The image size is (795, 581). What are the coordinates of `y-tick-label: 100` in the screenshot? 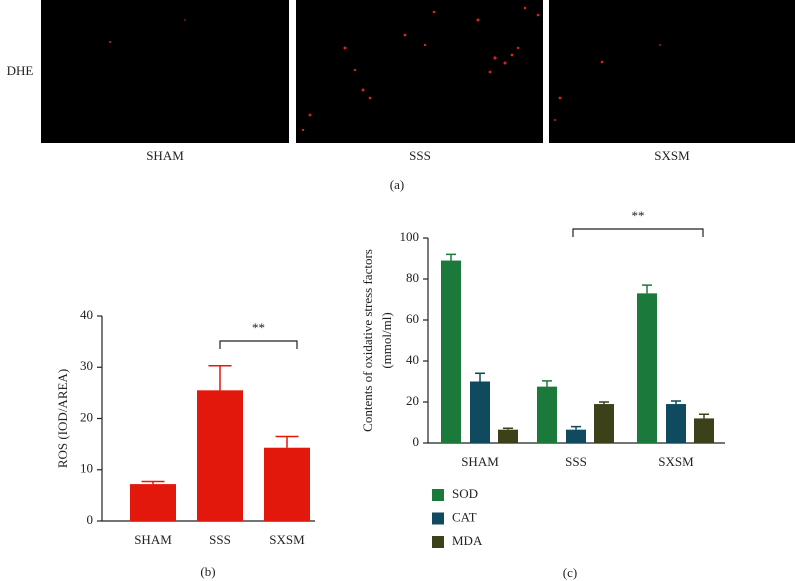 It's located at (410, 236).